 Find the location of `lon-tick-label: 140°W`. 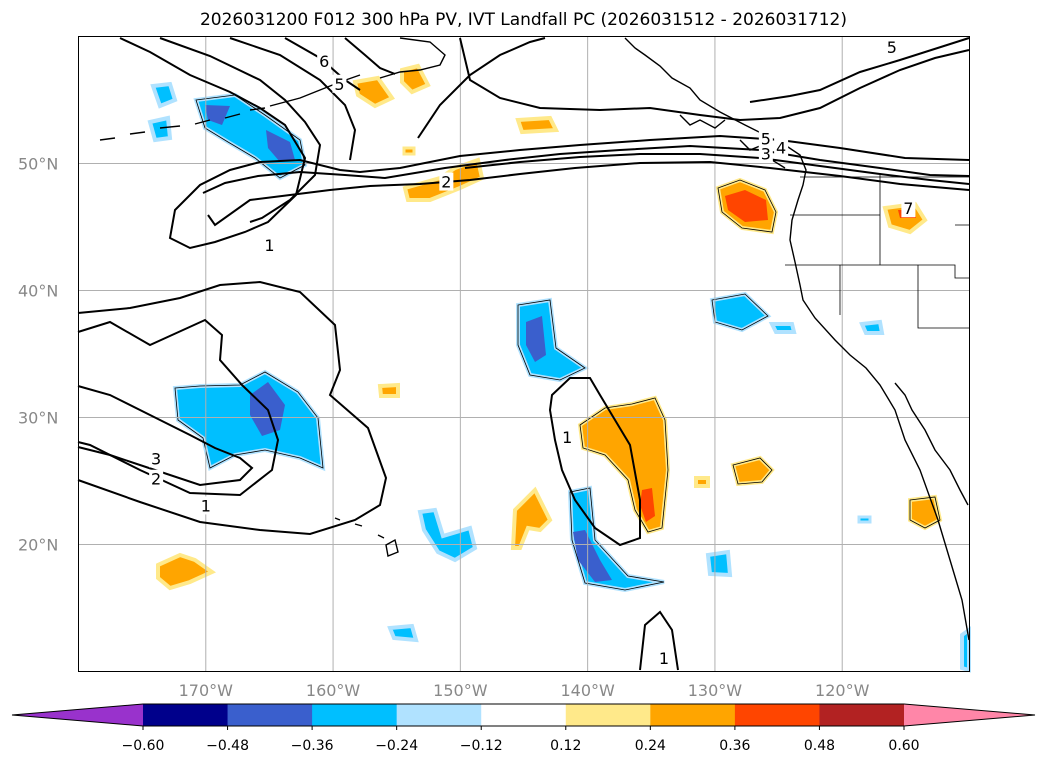

lon-tick-label: 140°W is located at coordinates (587, 690).